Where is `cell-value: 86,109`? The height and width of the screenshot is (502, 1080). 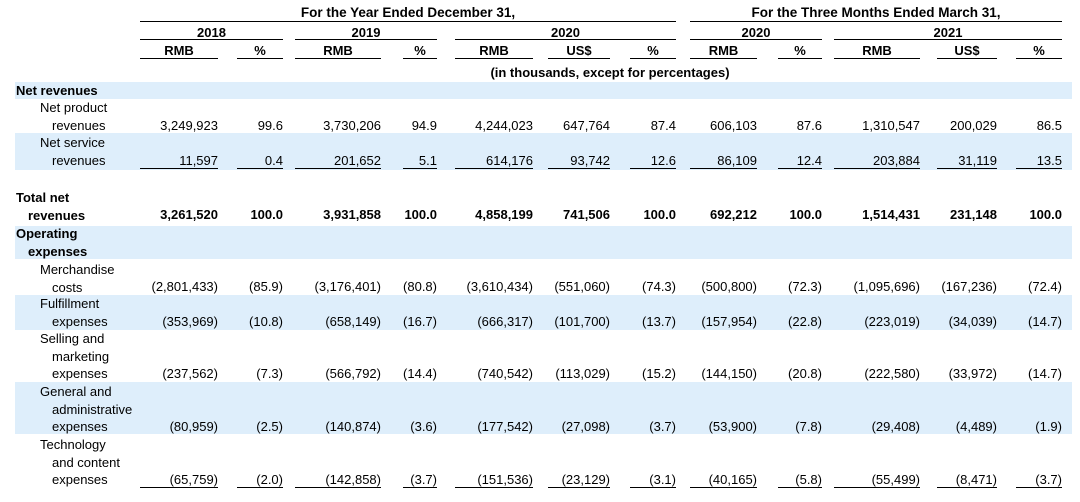 cell-value: 86,109 is located at coordinates (723, 161).